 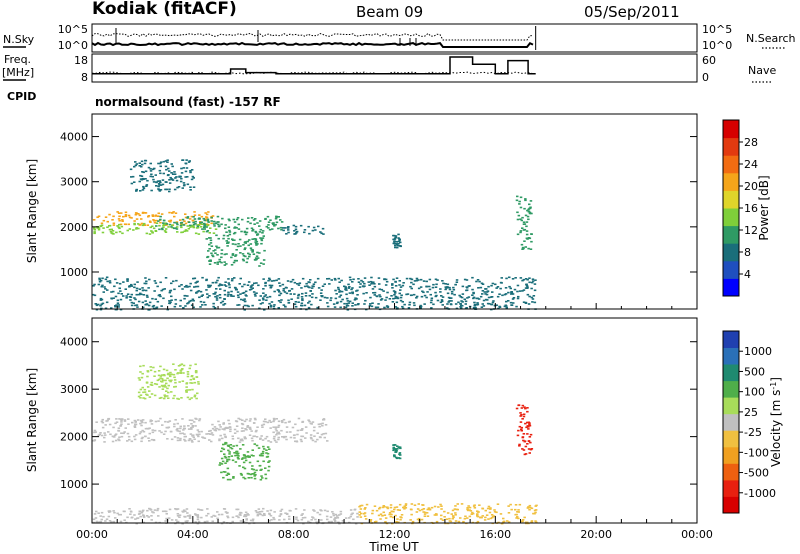 I want to click on velocity-colorbar-segment, so click(x=731, y=339).